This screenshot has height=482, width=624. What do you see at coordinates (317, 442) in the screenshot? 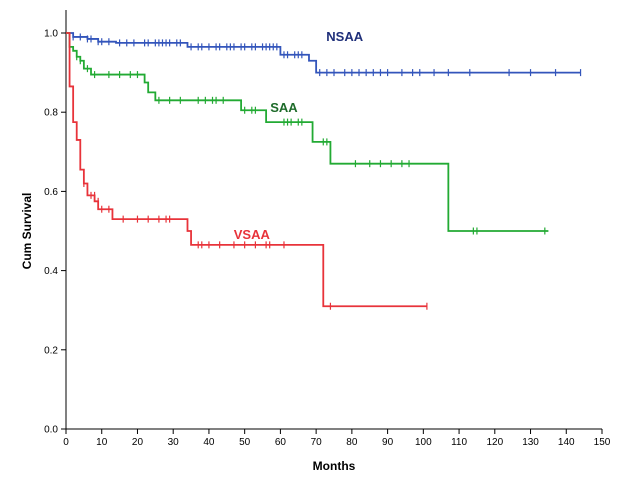
I see `x-tick-label: 70` at bounding box center [317, 442].